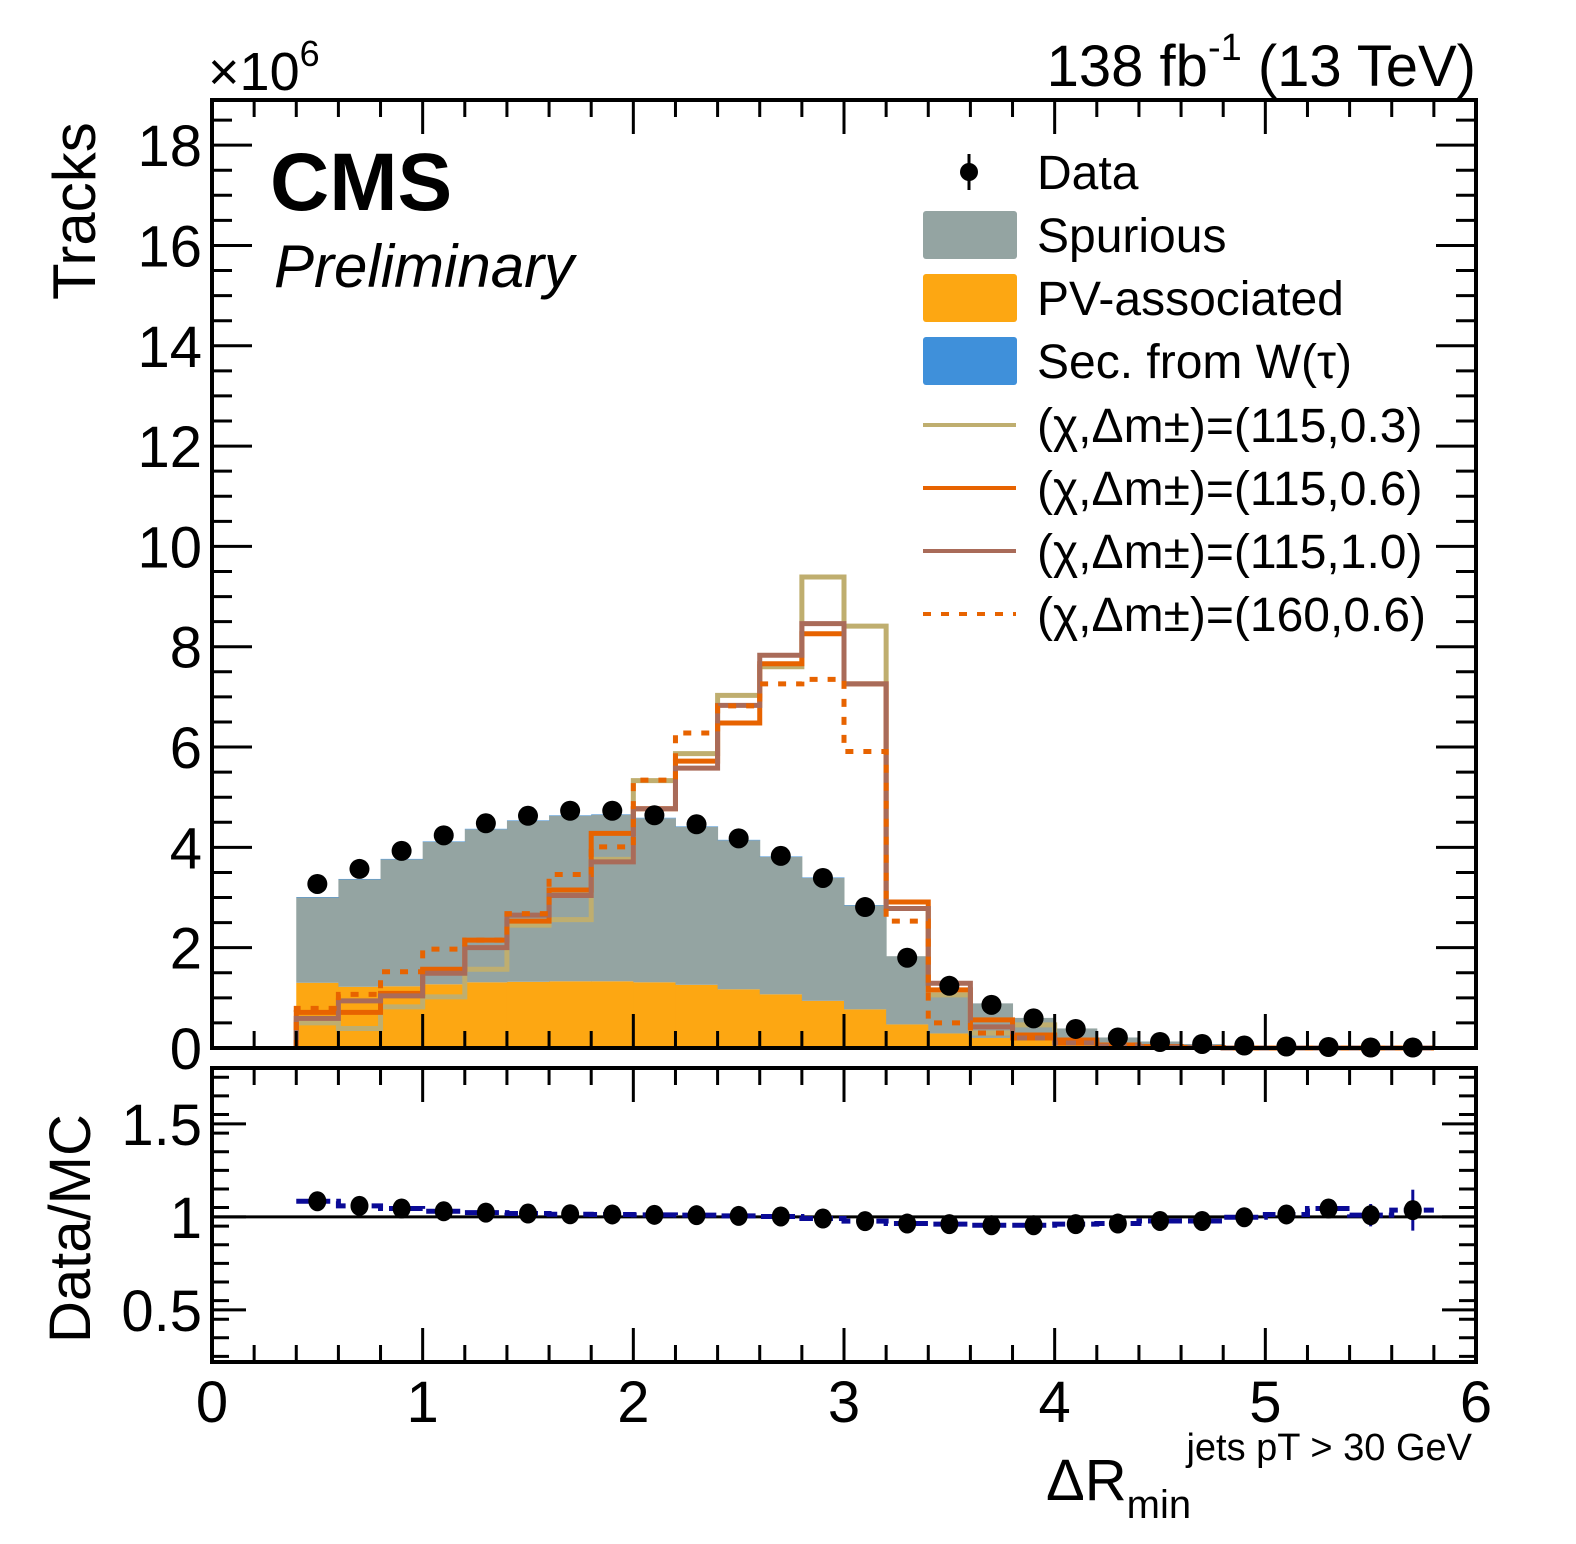 Image resolution: width=1576 pixels, height=1544 pixels. Describe the element at coordinates (1055, 1402) in the screenshot. I see `x-tick-label: 4` at that location.